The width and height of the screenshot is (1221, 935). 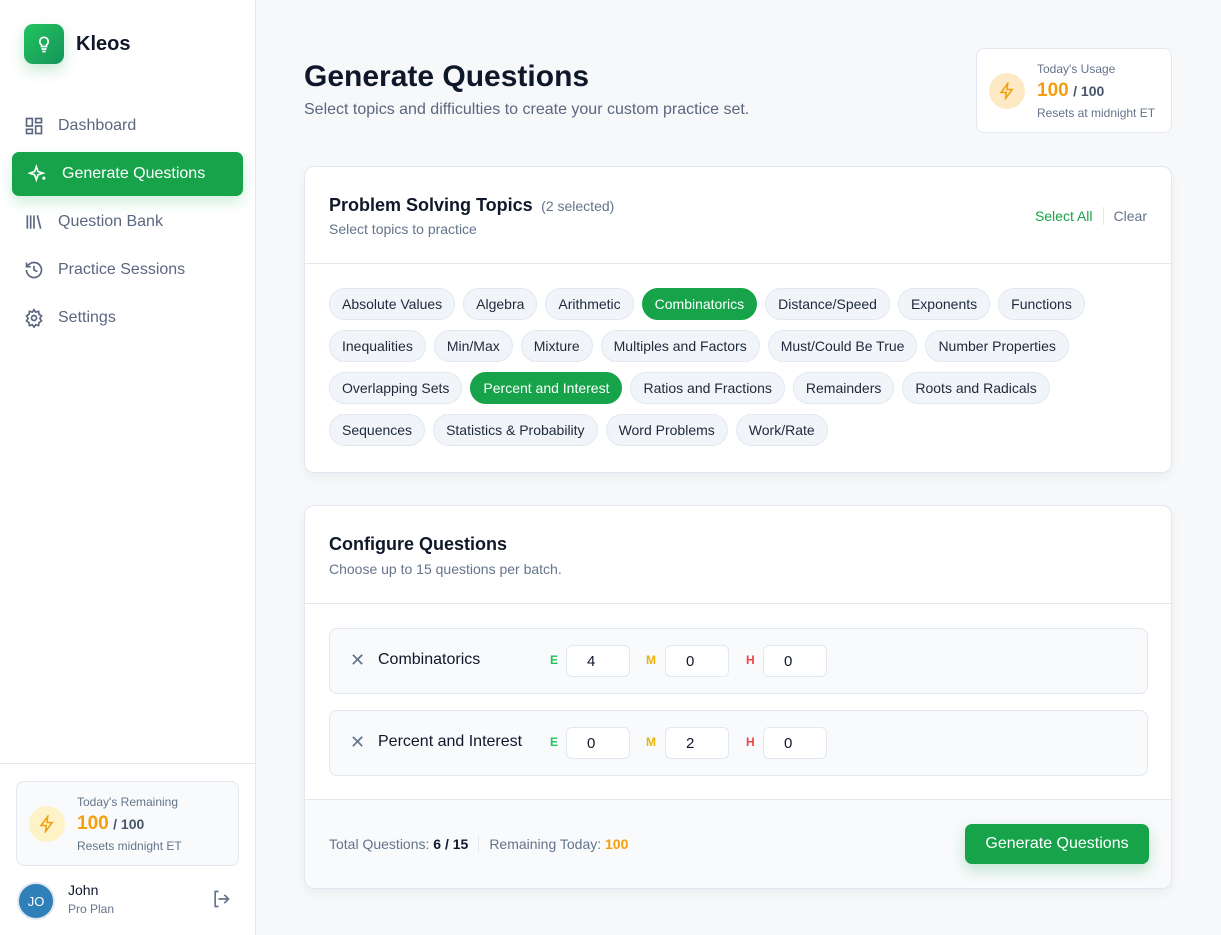 I want to click on topic-chip: Percent and Interest, so click(x=546, y=388).